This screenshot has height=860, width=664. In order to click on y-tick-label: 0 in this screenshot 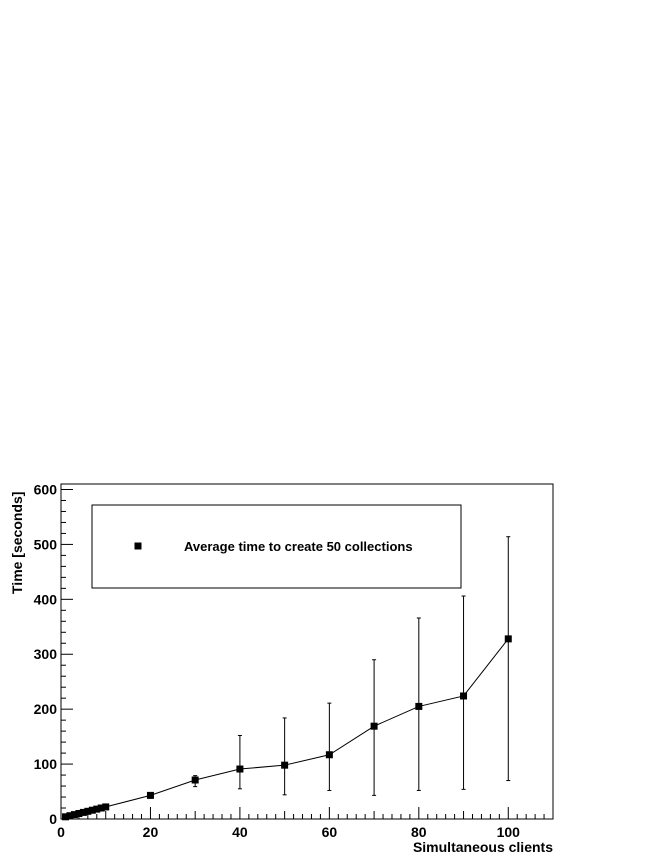, I will do `click(53, 819)`.